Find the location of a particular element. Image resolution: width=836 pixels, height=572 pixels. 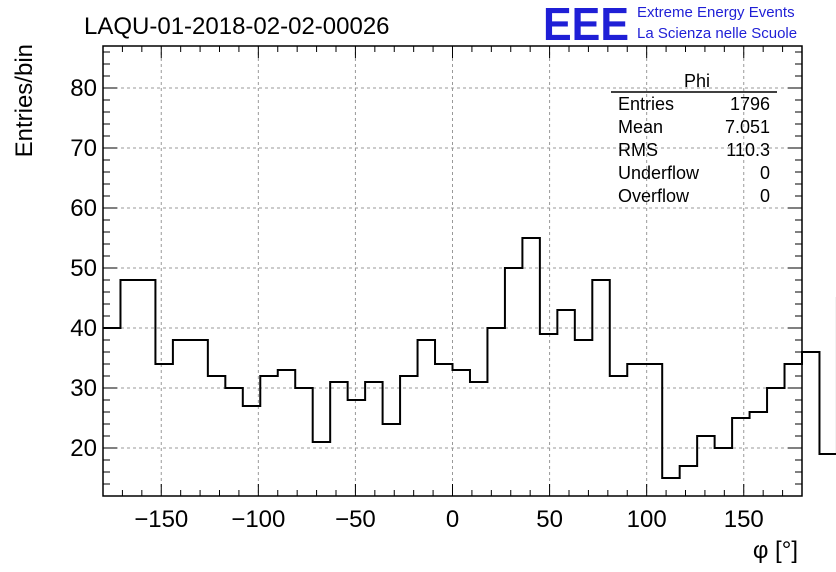

stats-row-value: 7.051 is located at coordinates (747, 127).